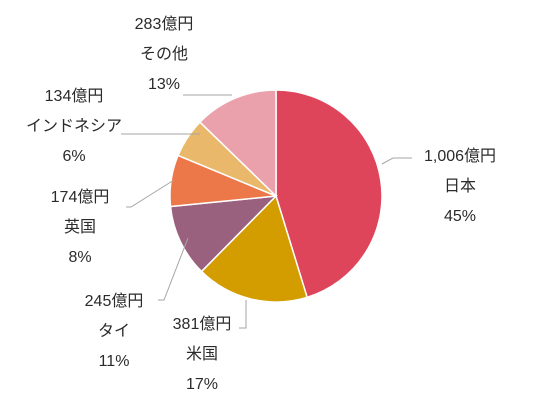  Describe the element at coordinates (460, 156) in the screenshot. I see `slice-label-amount-0: 1,006億円` at that location.